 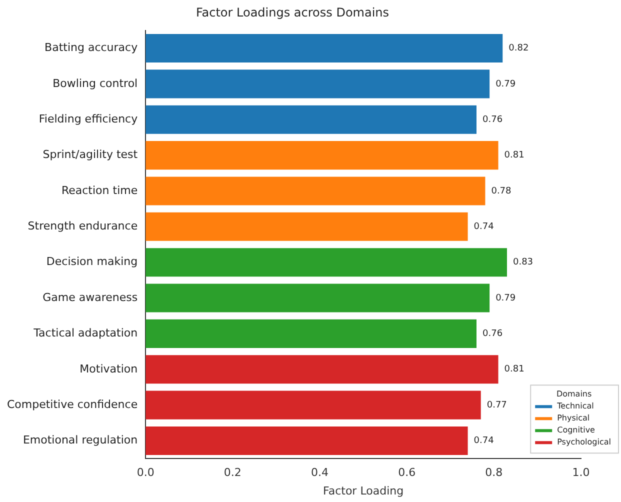 What do you see at coordinates (320, 473) in the screenshot?
I see `x-tick-label: 0.4` at bounding box center [320, 473].